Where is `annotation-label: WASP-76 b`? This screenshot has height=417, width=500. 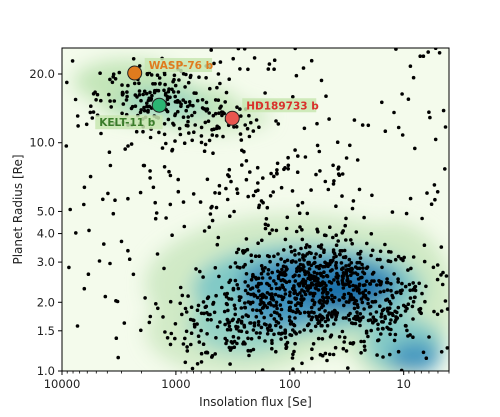
annotation-label: WASP-76 b is located at coordinates (181, 66).